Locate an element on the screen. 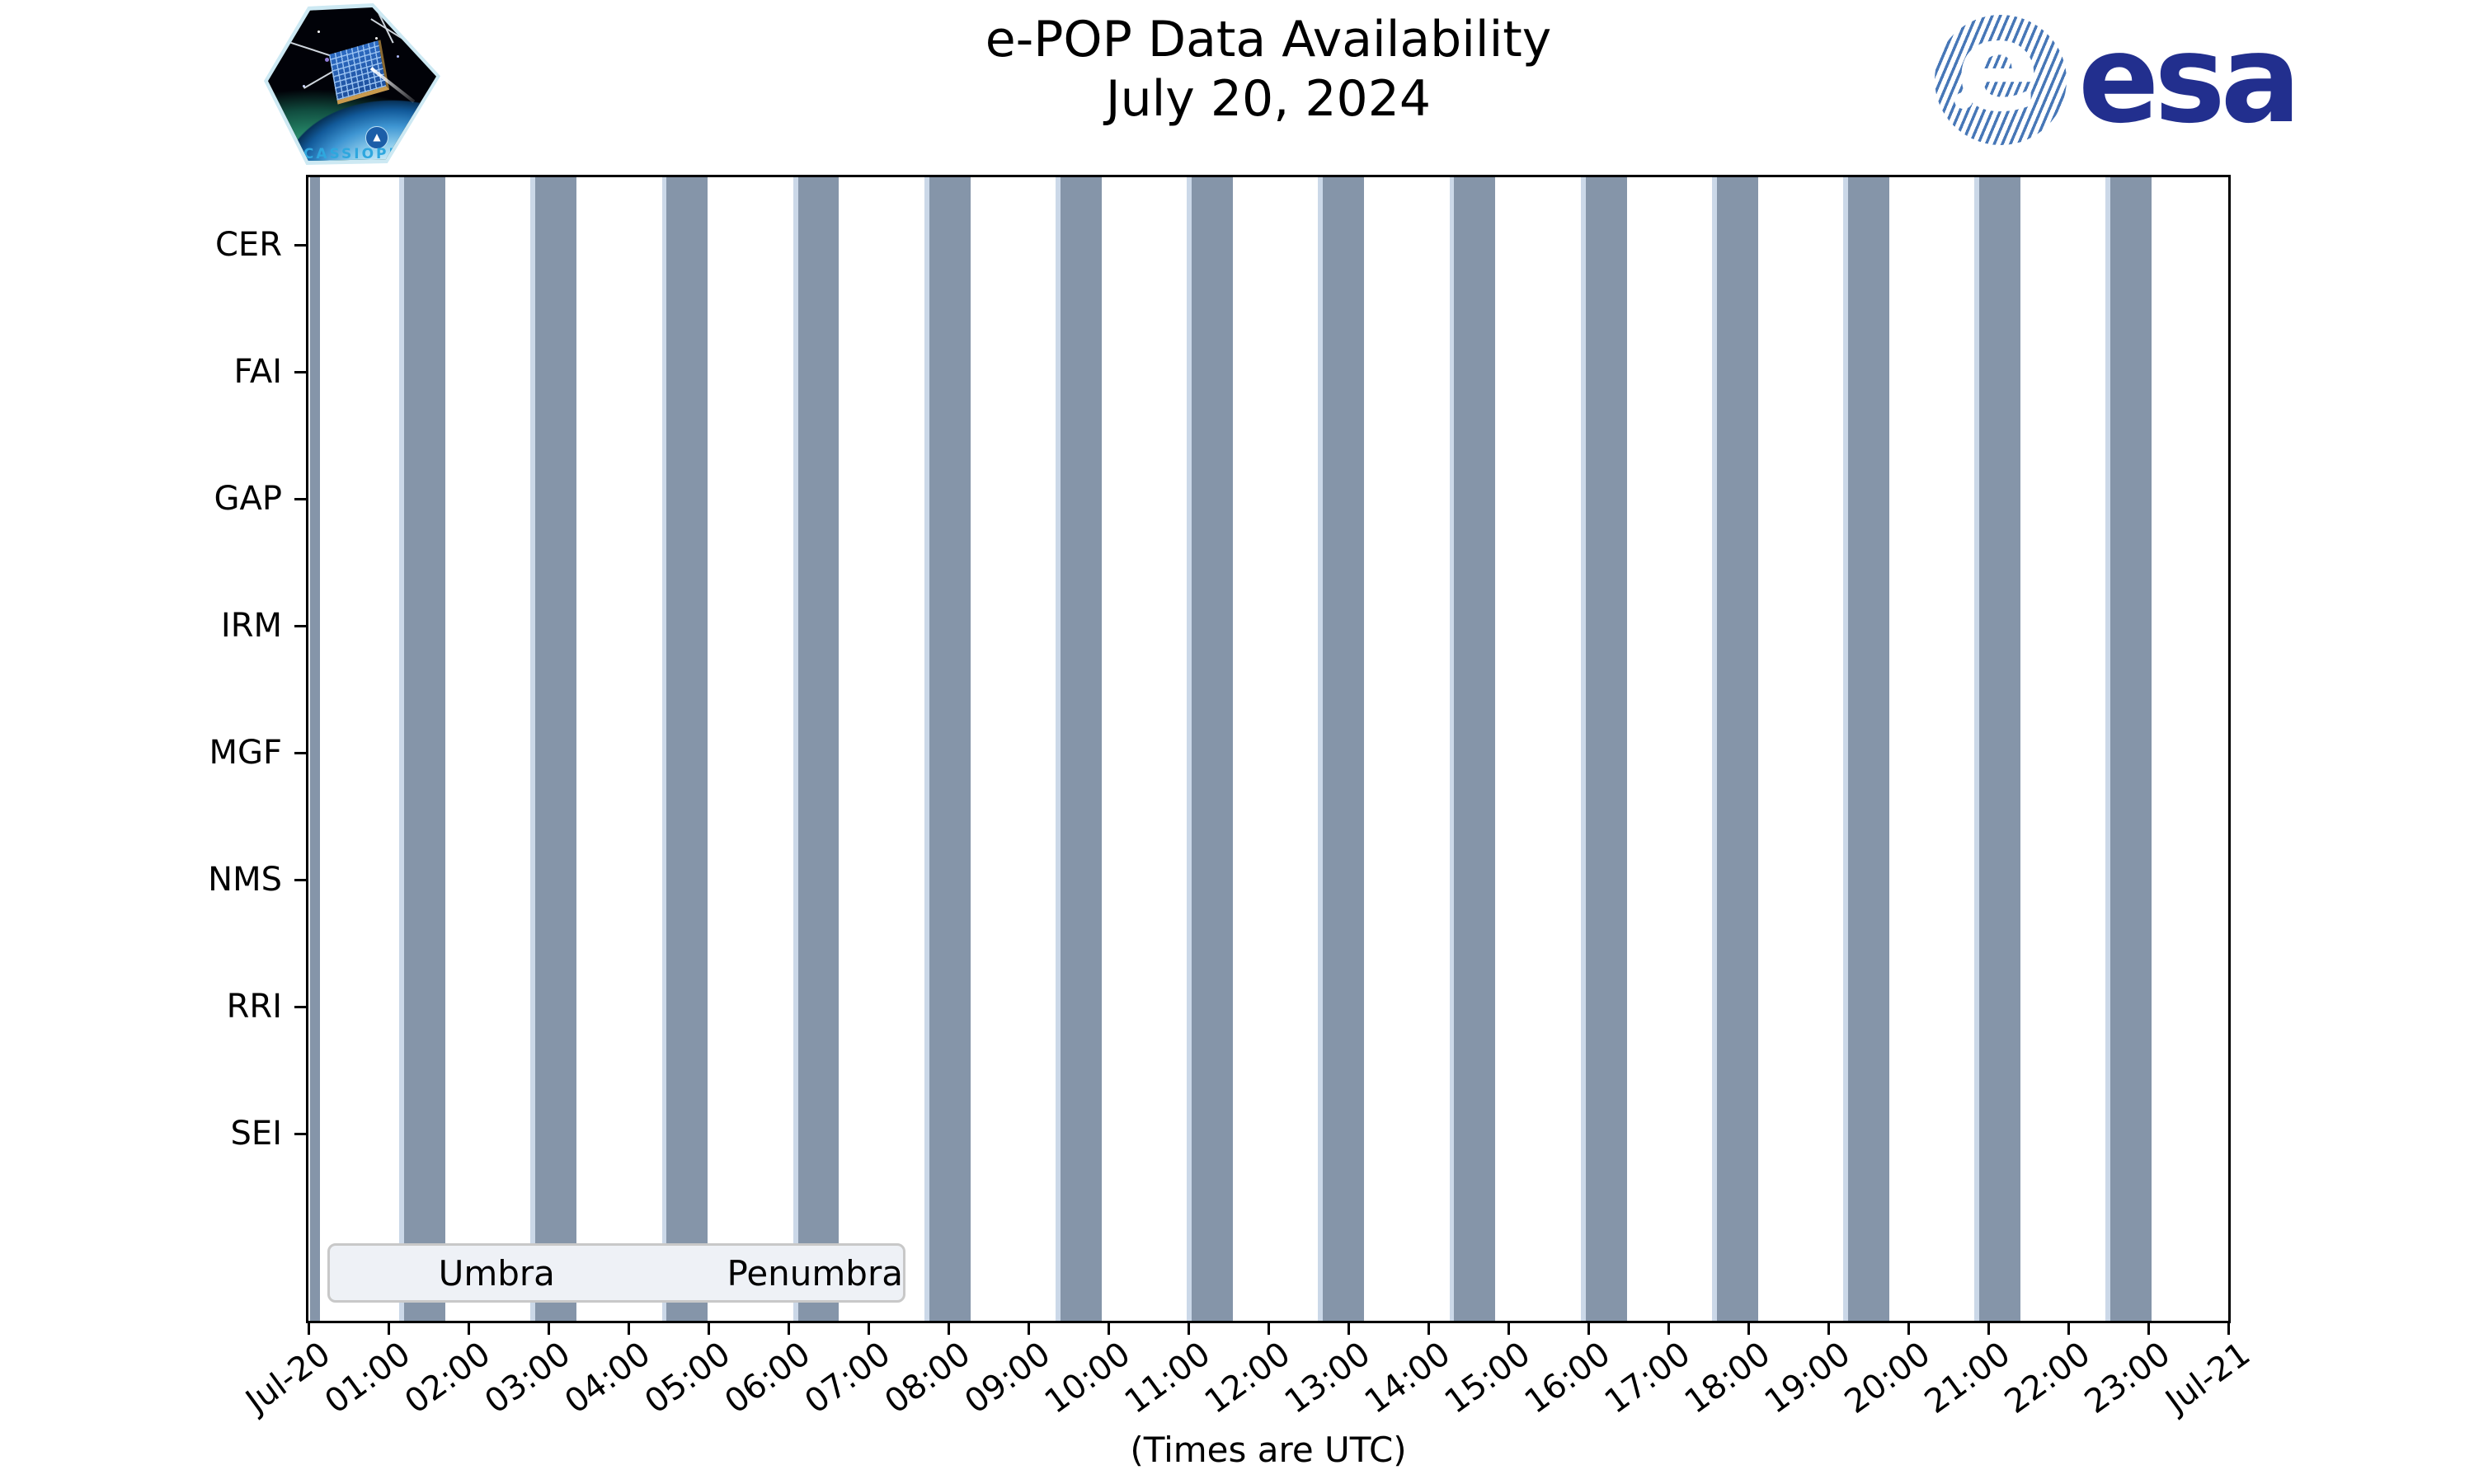 This screenshot has height=1484, width=2474. y-tick-label: FAI is located at coordinates (258, 372).